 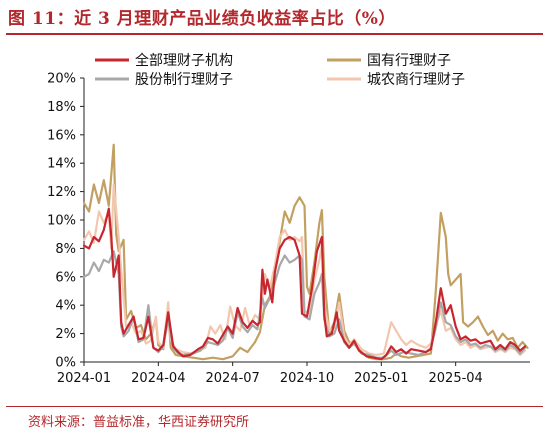 I want to click on y-tick-label: 10%, so click(x=61, y=221).